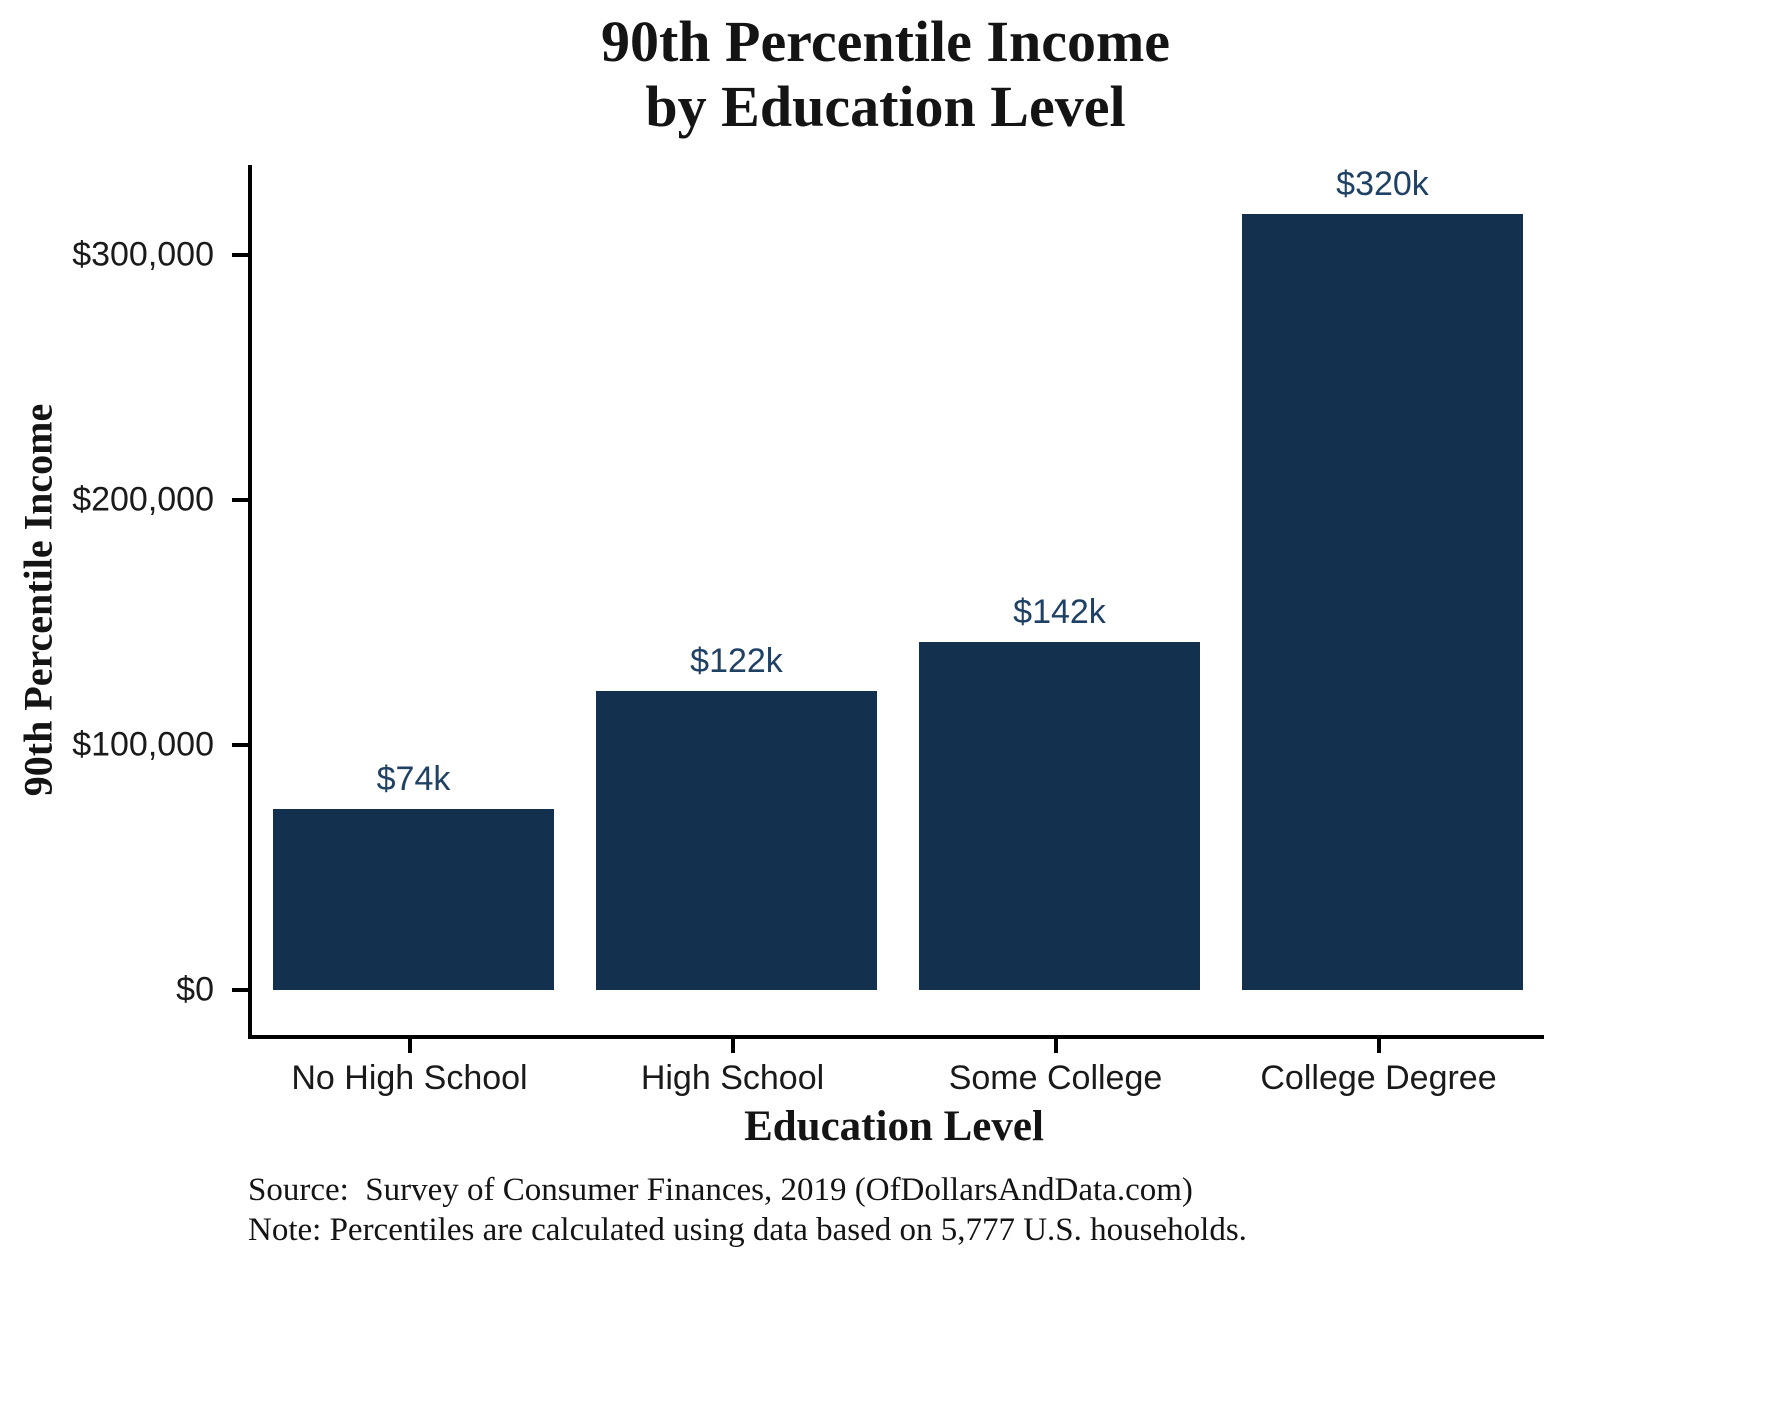 The height and width of the screenshot is (1417, 1771). Describe the element at coordinates (732, 1078) in the screenshot. I see `x-tick-label: High School` at that location.